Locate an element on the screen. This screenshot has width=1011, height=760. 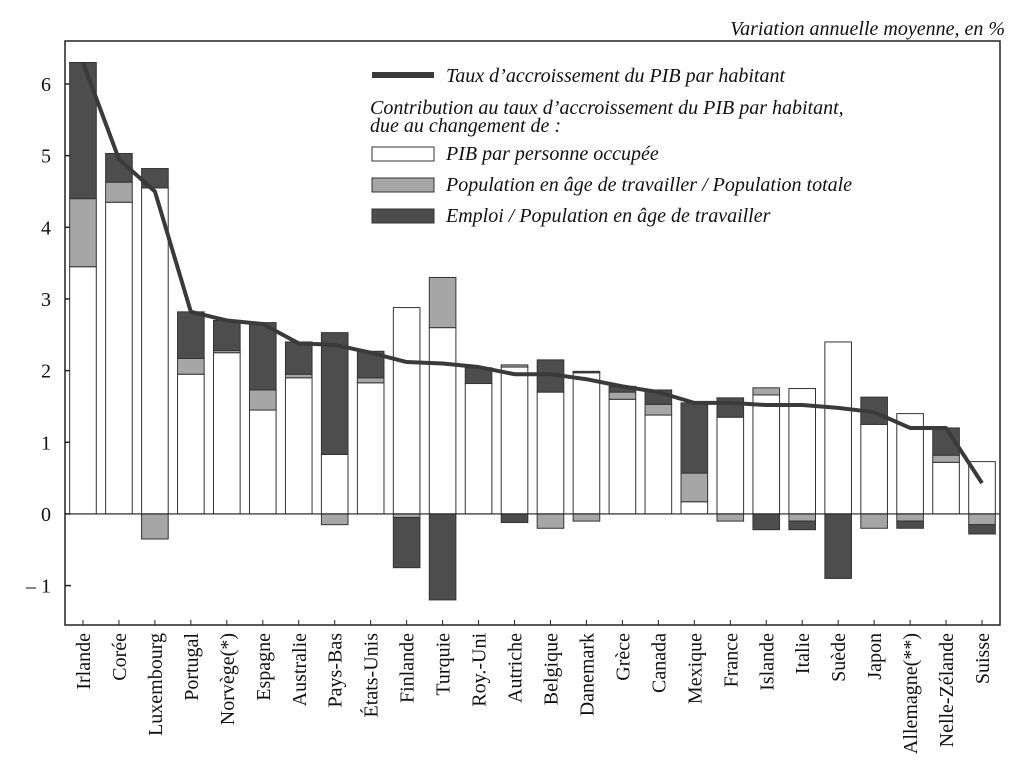
x-tick-label: Corée is located at coordinates (120, 657).